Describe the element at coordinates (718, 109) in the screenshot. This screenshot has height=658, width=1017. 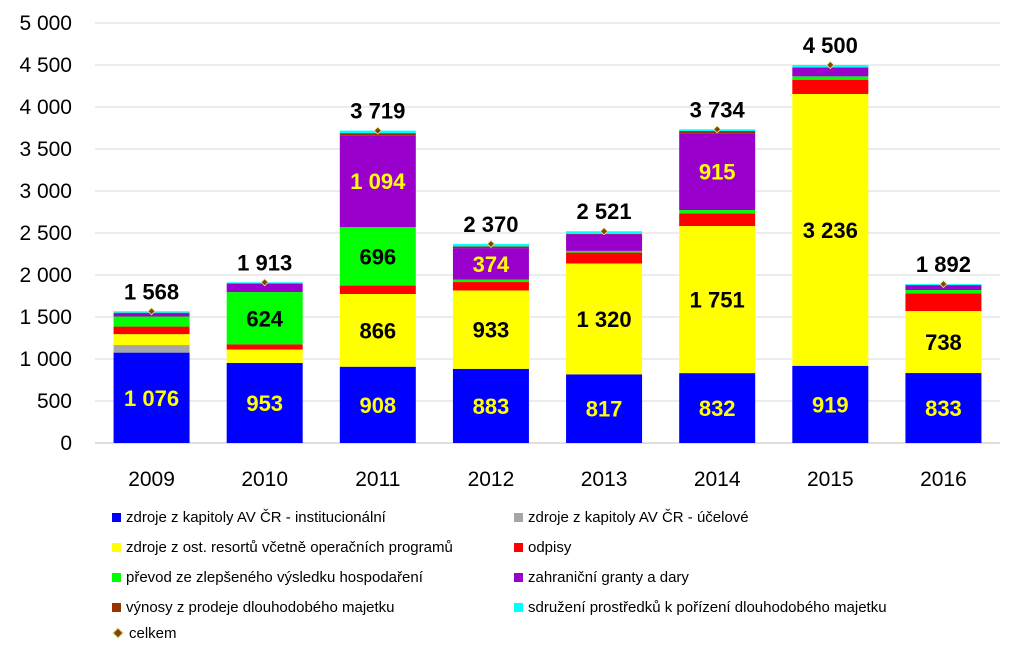
I see `total-data-label: 3 734` at that location.